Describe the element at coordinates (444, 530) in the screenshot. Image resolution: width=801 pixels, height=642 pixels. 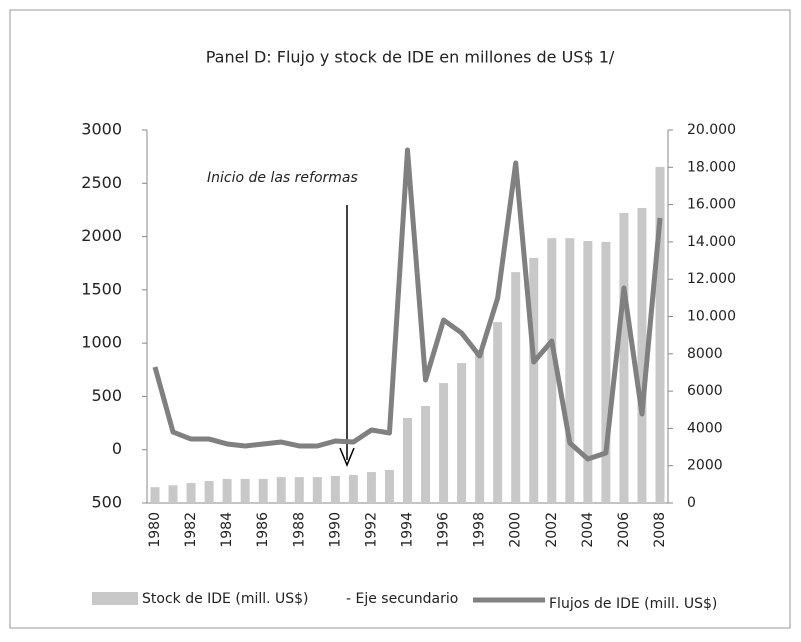
I see `x-tick-label: 1996` at that location.